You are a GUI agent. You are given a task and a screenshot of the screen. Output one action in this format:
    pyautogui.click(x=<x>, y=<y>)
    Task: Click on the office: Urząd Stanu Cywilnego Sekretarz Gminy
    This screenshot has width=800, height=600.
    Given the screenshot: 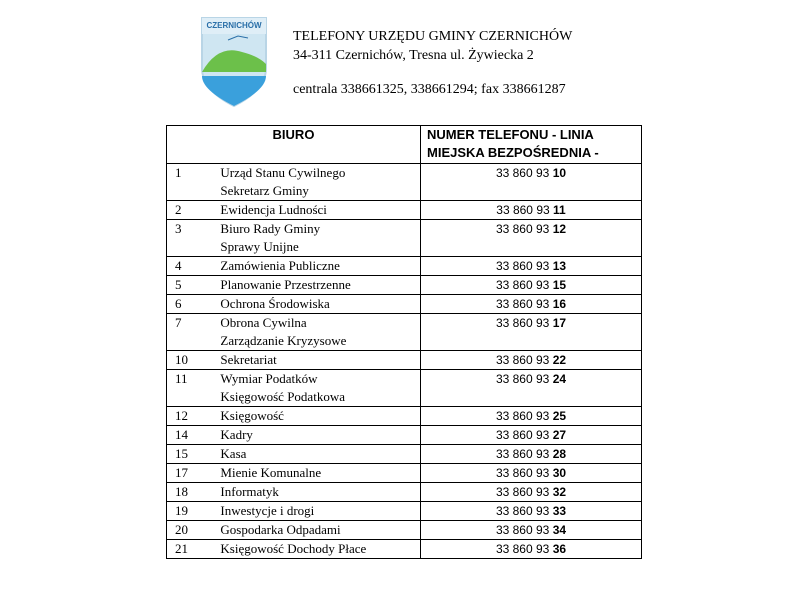 What is the action you would take?
    pyautogui.click(x=321, y=182)
    